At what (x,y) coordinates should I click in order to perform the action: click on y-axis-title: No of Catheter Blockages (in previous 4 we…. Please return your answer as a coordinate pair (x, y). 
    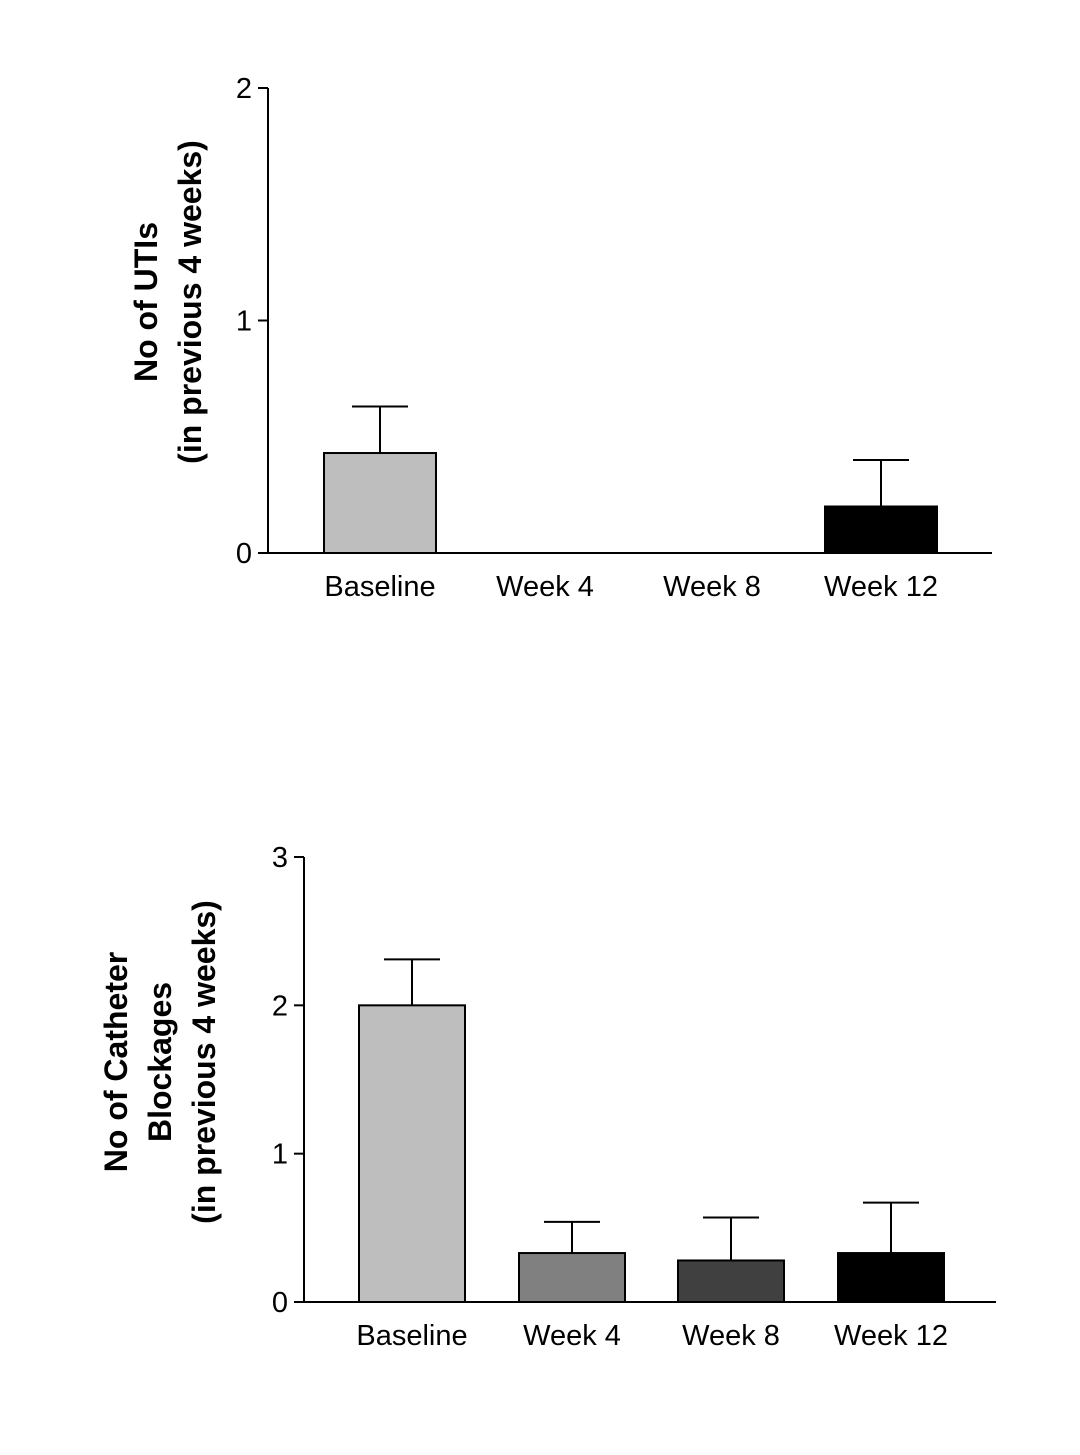
    Looking at the image, I should click on (160, 1062).